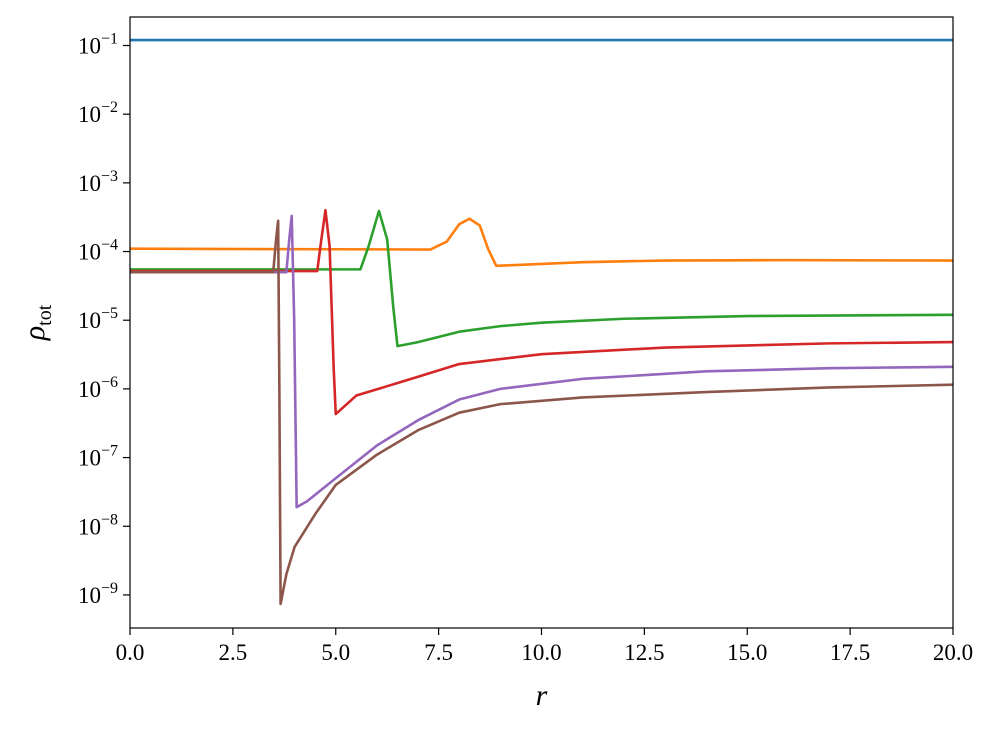  I want to click on x-tick-label: 20.0, so click(953, 652).